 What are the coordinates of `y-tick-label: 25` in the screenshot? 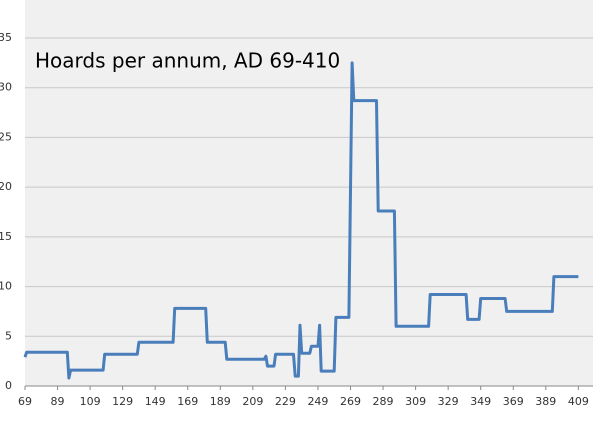 It's located at (6, 136).